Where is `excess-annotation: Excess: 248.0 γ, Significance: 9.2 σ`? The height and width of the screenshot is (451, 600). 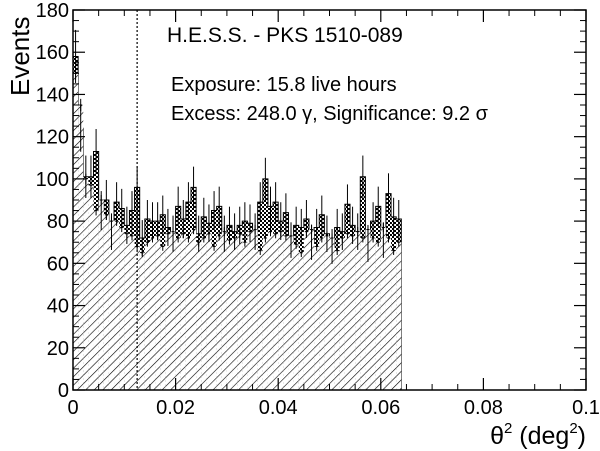
excess-annotation: Excess: 248.0 γ, Significance: 9.2 σ is located at coordinates (330, 114).